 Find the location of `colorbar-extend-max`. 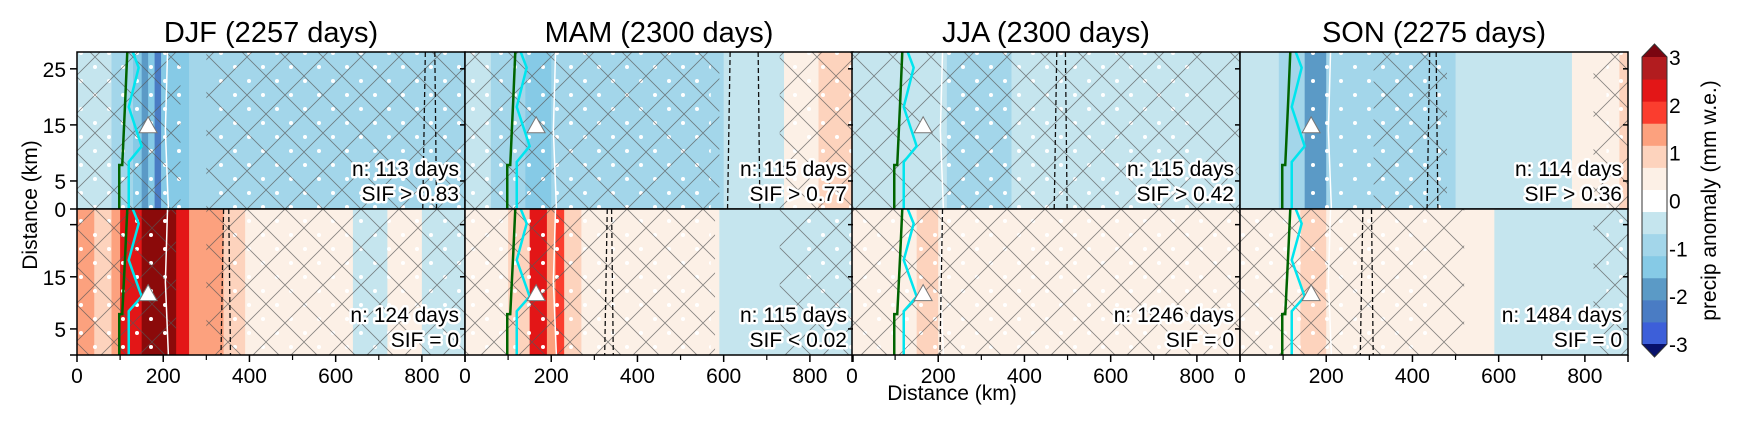

colorbar-extend-max is located at coordinates (1654, 50).